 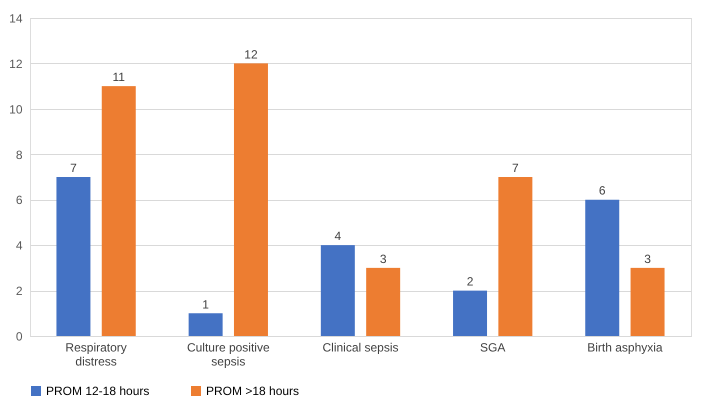 I want to click on x-tick-label: Clinical sepsis, so click(x=360, y=347).